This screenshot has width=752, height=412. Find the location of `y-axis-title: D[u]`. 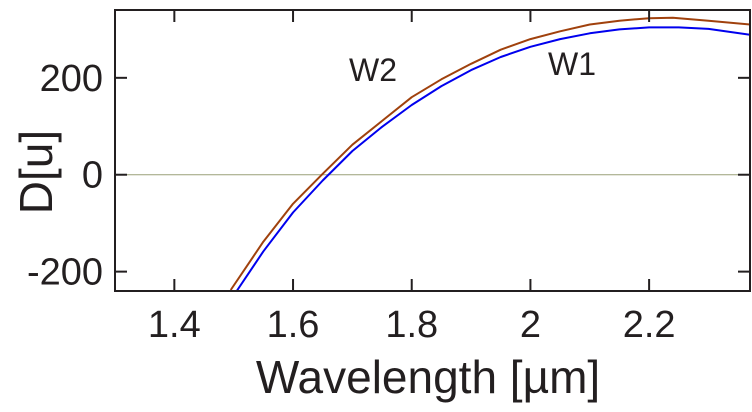

y-axis-title: D[u] is located at coordinates (36, 172).